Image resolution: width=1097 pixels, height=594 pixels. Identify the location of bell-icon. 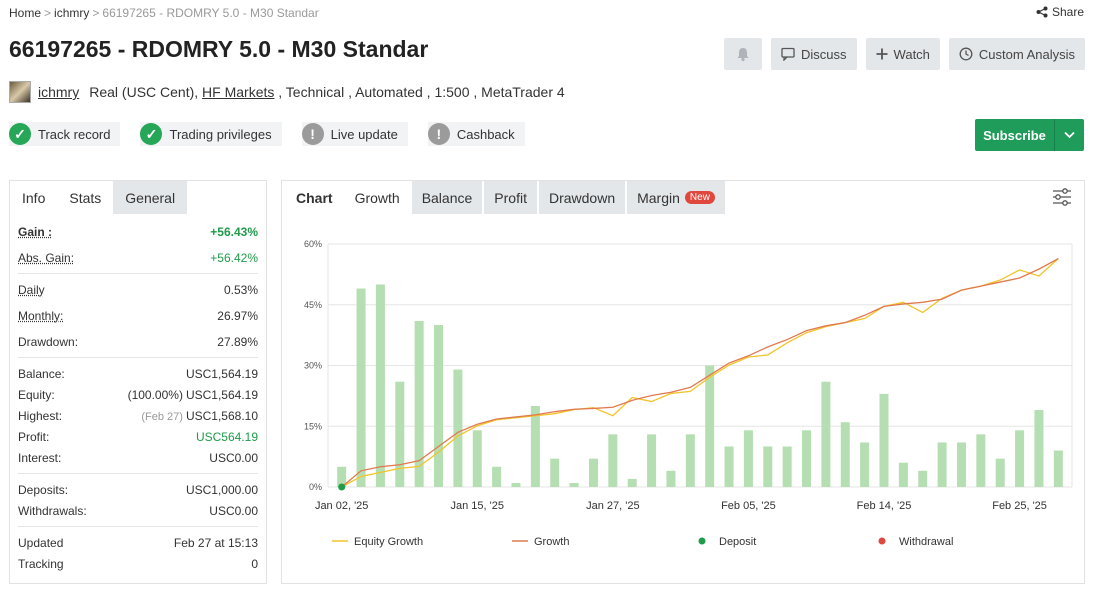
(743, 55).